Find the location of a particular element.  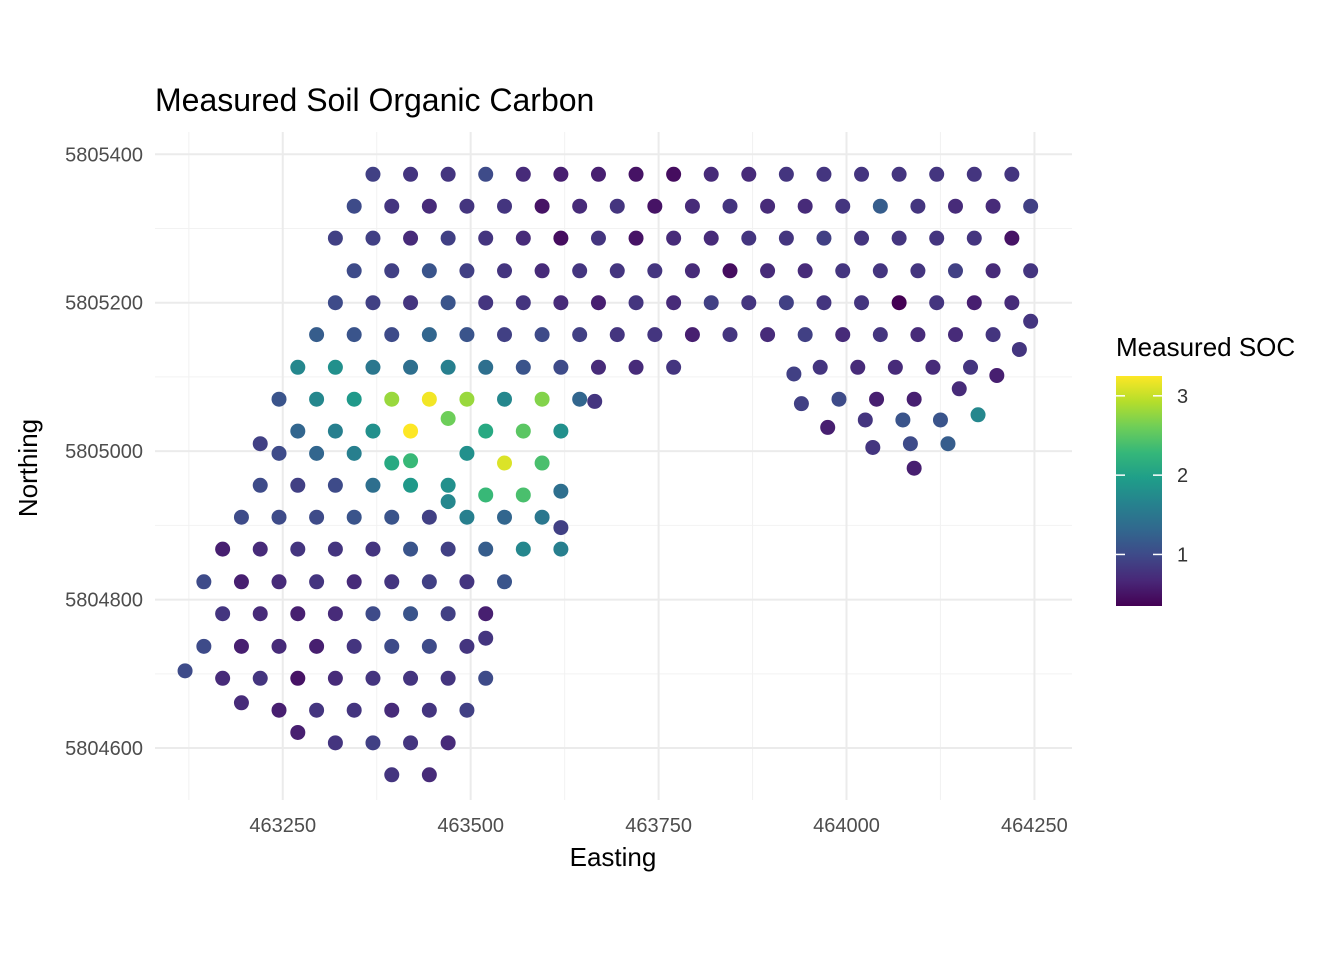

legend-colorbar is located at coordinates (1139, 491).